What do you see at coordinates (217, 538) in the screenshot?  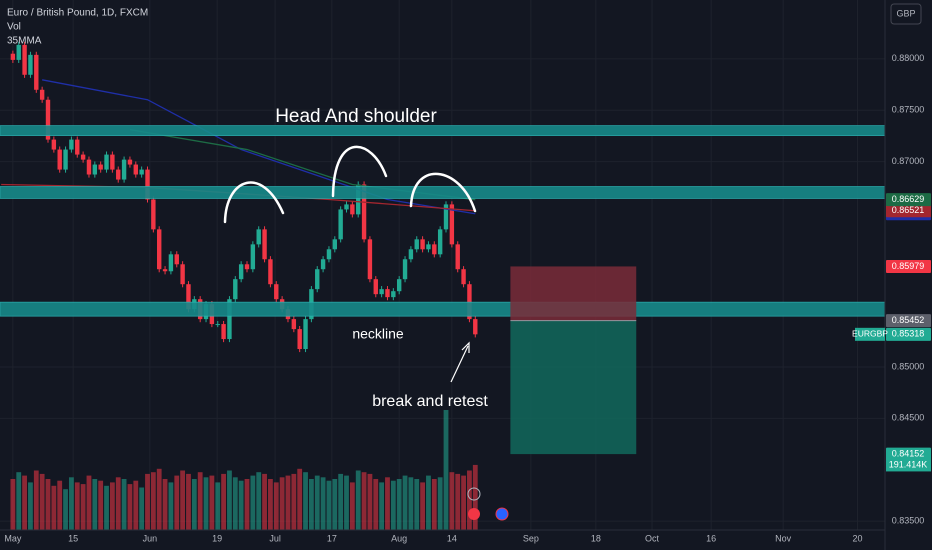 I see `x-tick-label: 19` at bounding box center [217, 538].